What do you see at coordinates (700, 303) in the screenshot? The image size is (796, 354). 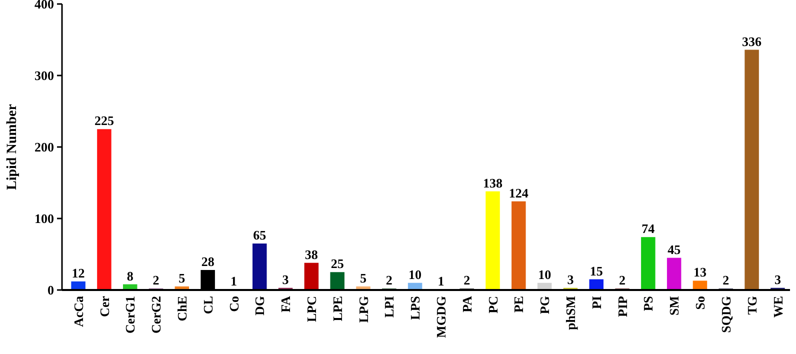 I see `x-tick-label: So` at bounding box center [700, 303].